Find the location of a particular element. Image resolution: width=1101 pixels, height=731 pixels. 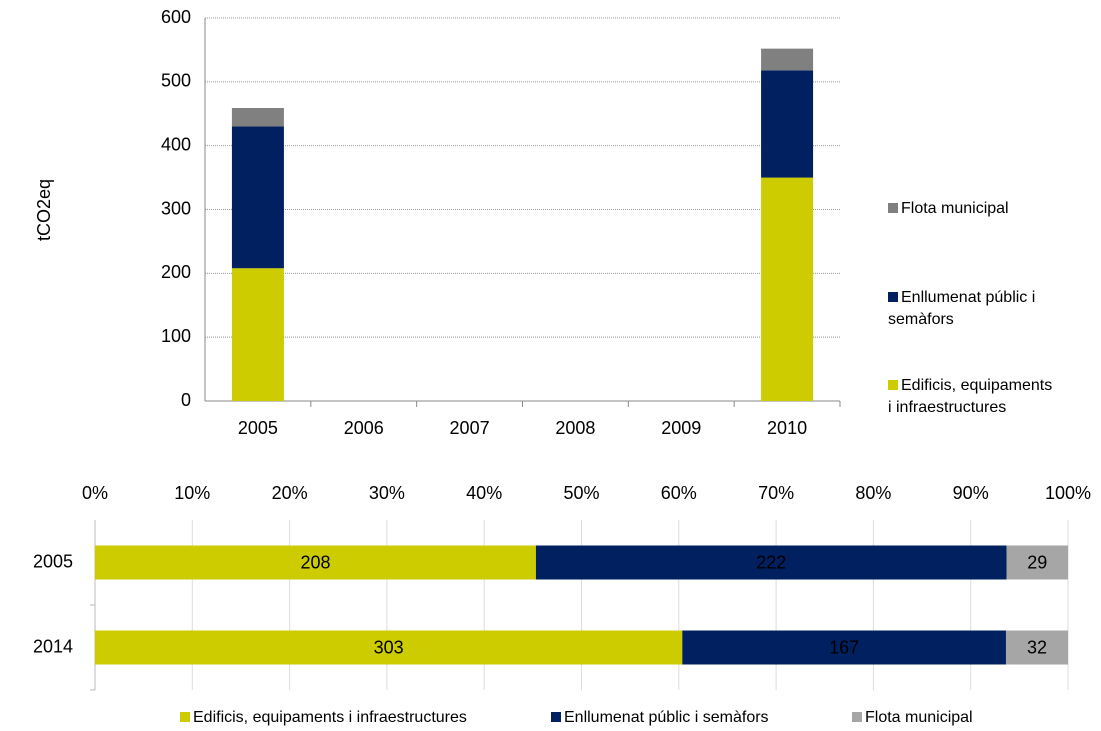

x-tick-label: 80% is located at coordinates (873, 493).